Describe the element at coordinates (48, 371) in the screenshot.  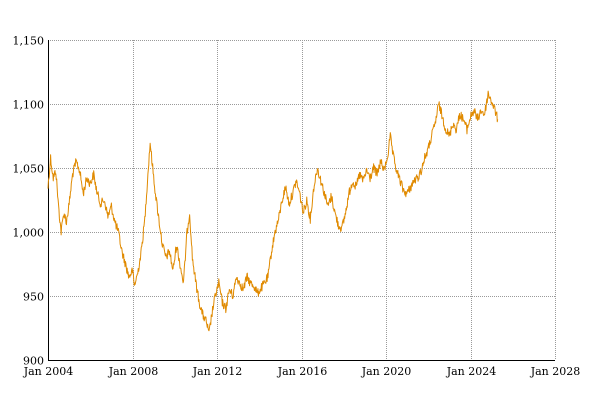
I see `x-tick-label: Jan 2004` at that location.